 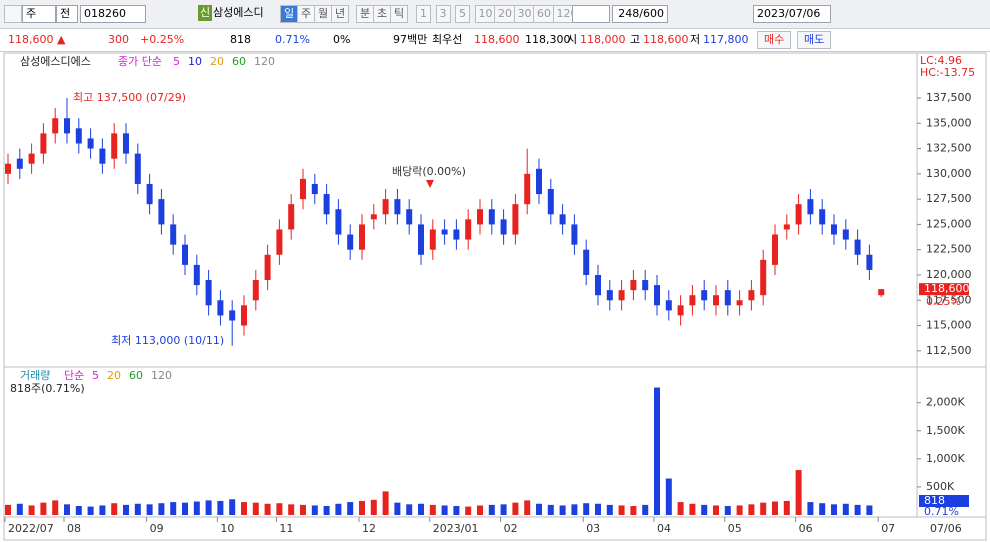 What do you see at coordinates (548, 39) in the screenshot?
I see `quote-best-bid: 118,300` at bounding box center [548, 39].